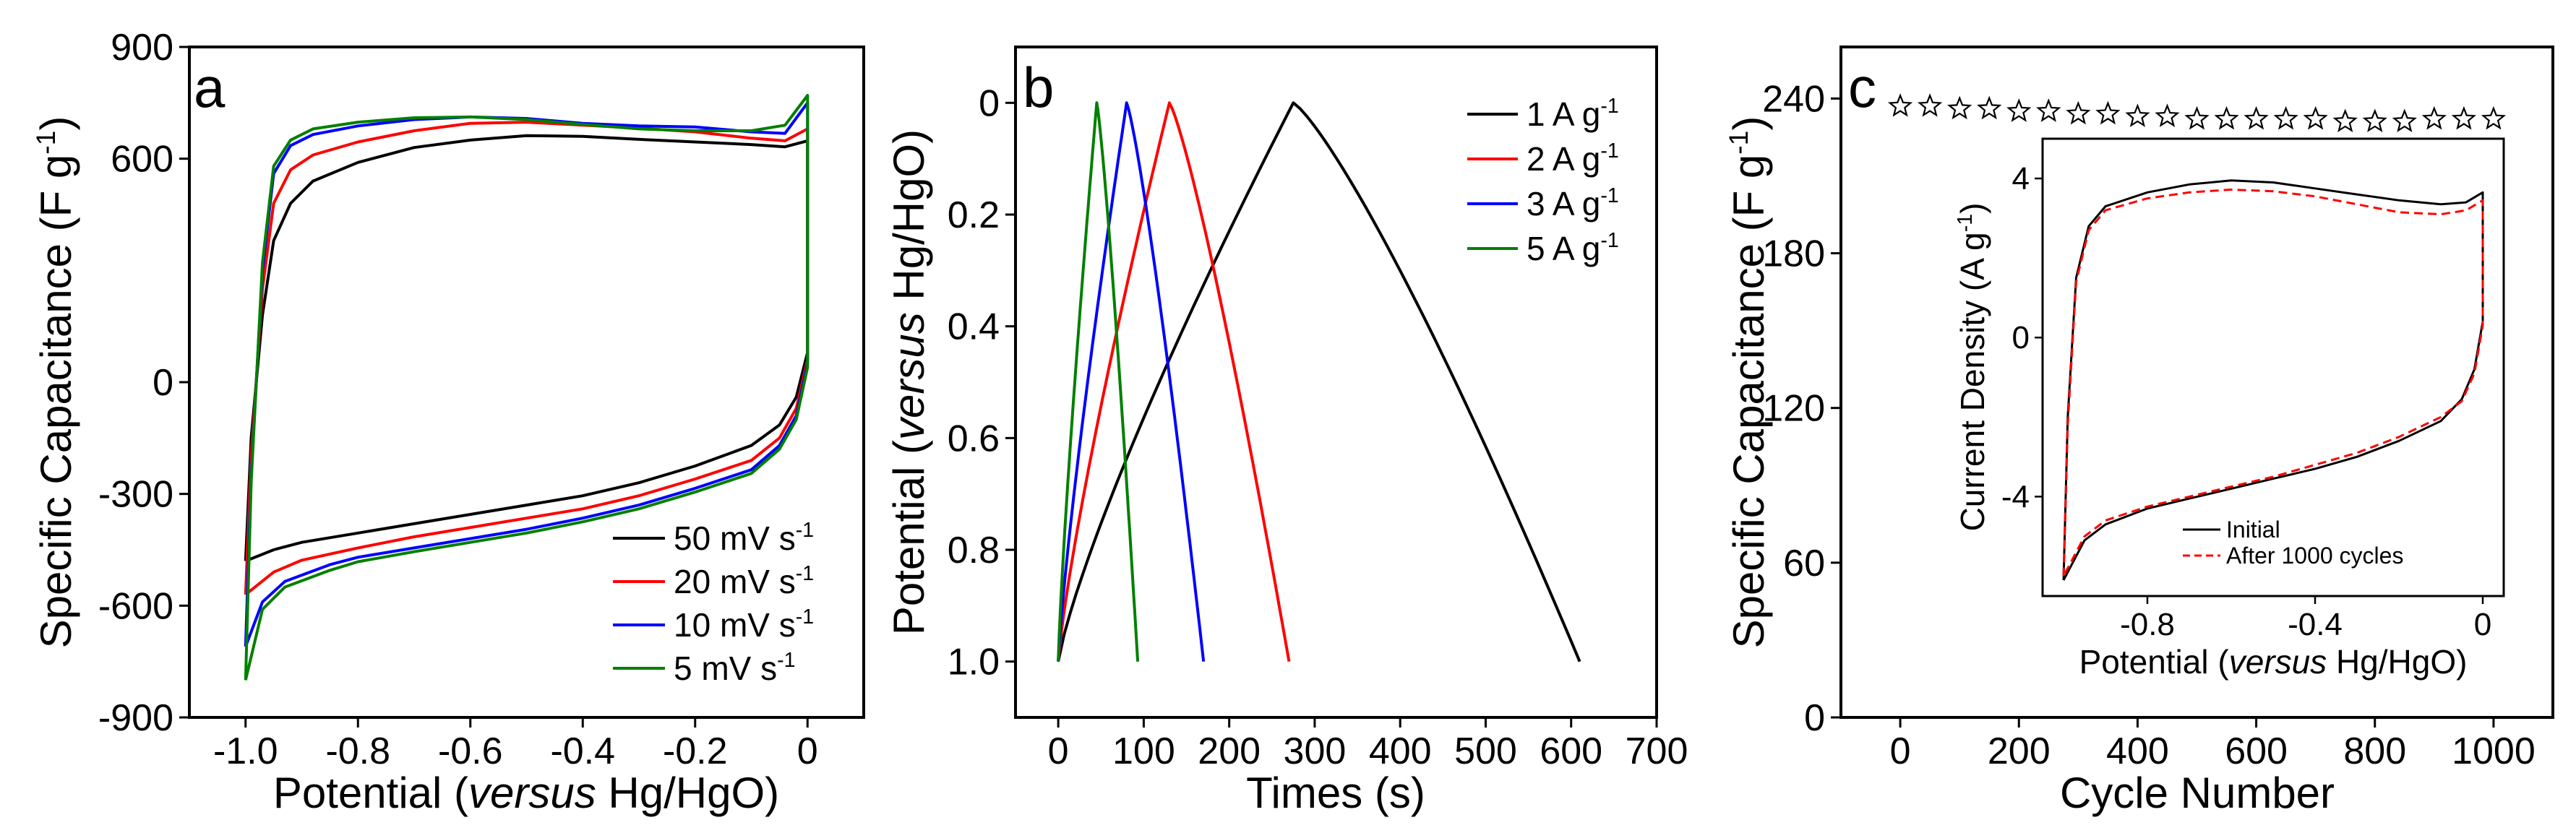  I want to click on panel-a-legend-label: 5 mV s-1, so click(735, 668).